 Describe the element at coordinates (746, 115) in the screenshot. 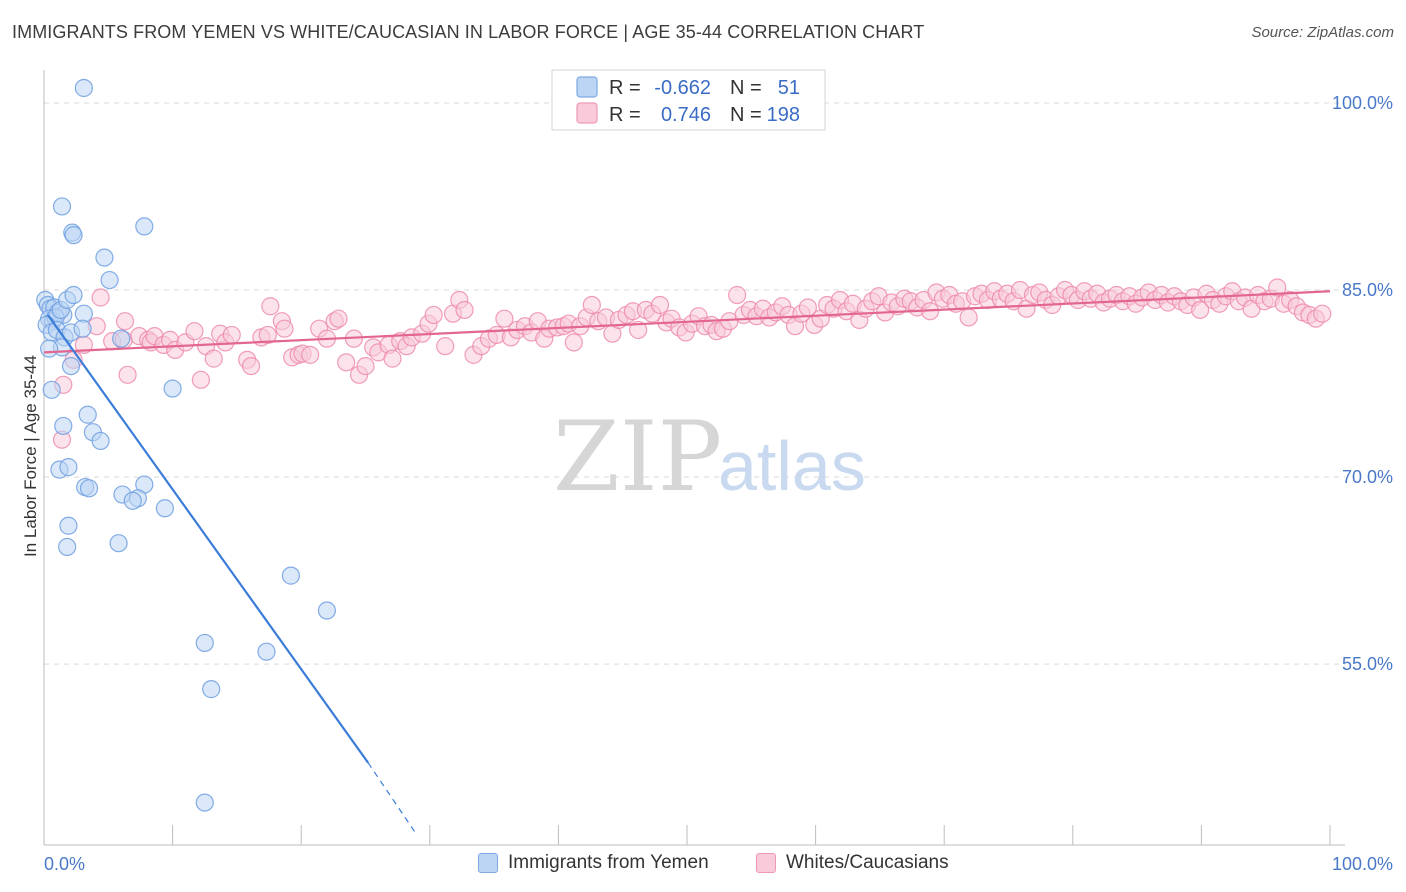

I see `legend-n-label-2: N =` at that location.